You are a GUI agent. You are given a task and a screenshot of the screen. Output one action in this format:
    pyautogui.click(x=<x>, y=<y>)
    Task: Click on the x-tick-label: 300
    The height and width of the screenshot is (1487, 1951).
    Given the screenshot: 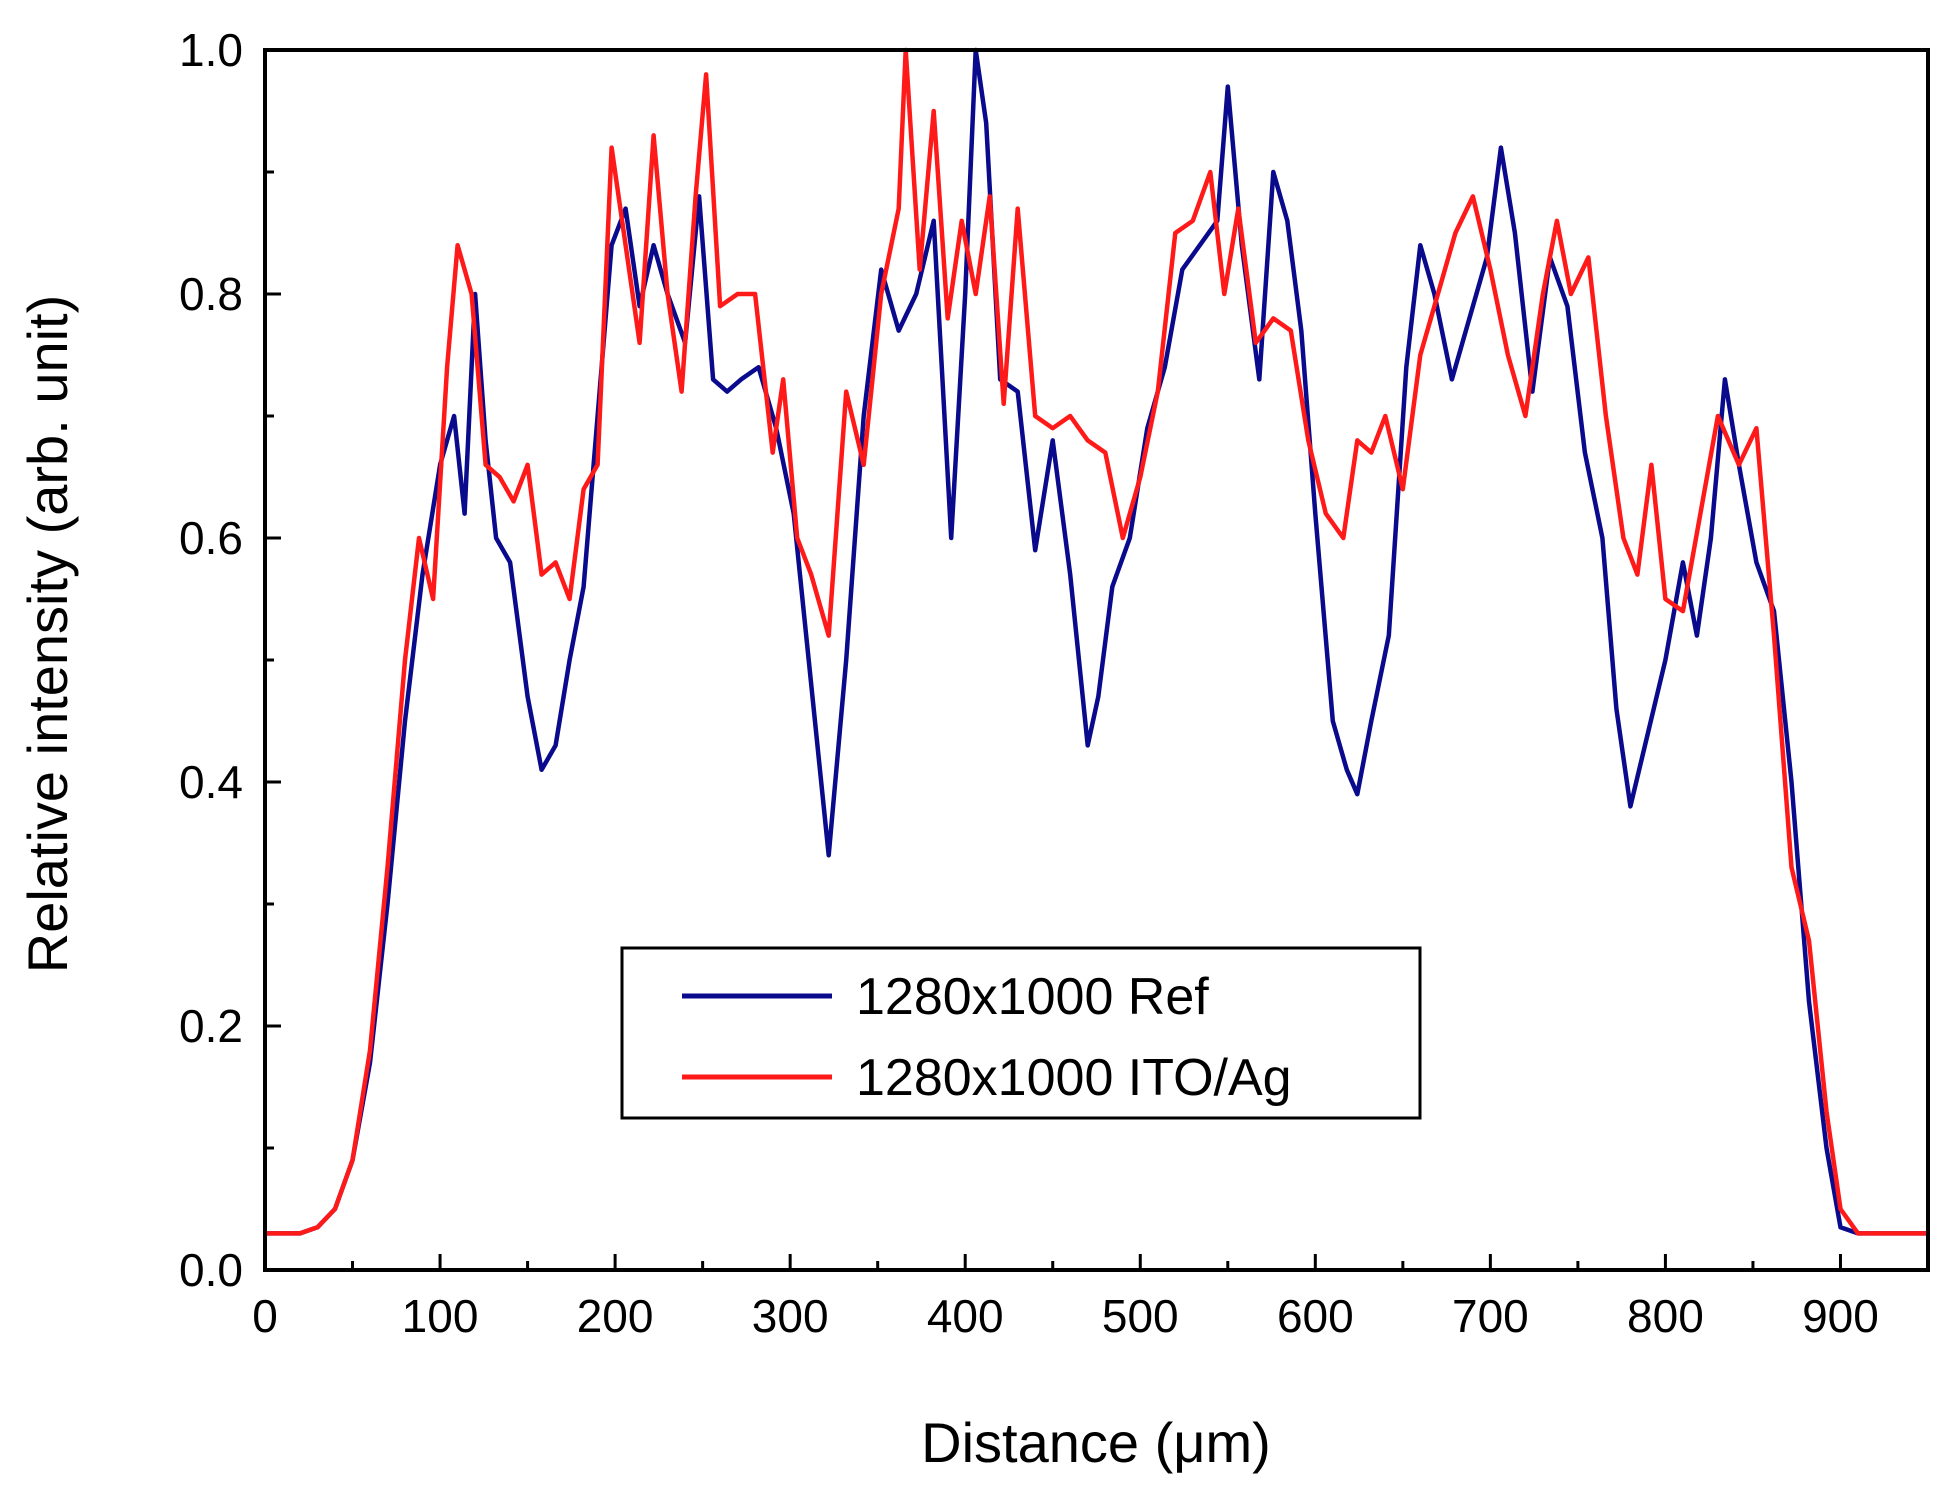 What is the action you would take?
    pyautogui.click(x=790, y=1316)
    